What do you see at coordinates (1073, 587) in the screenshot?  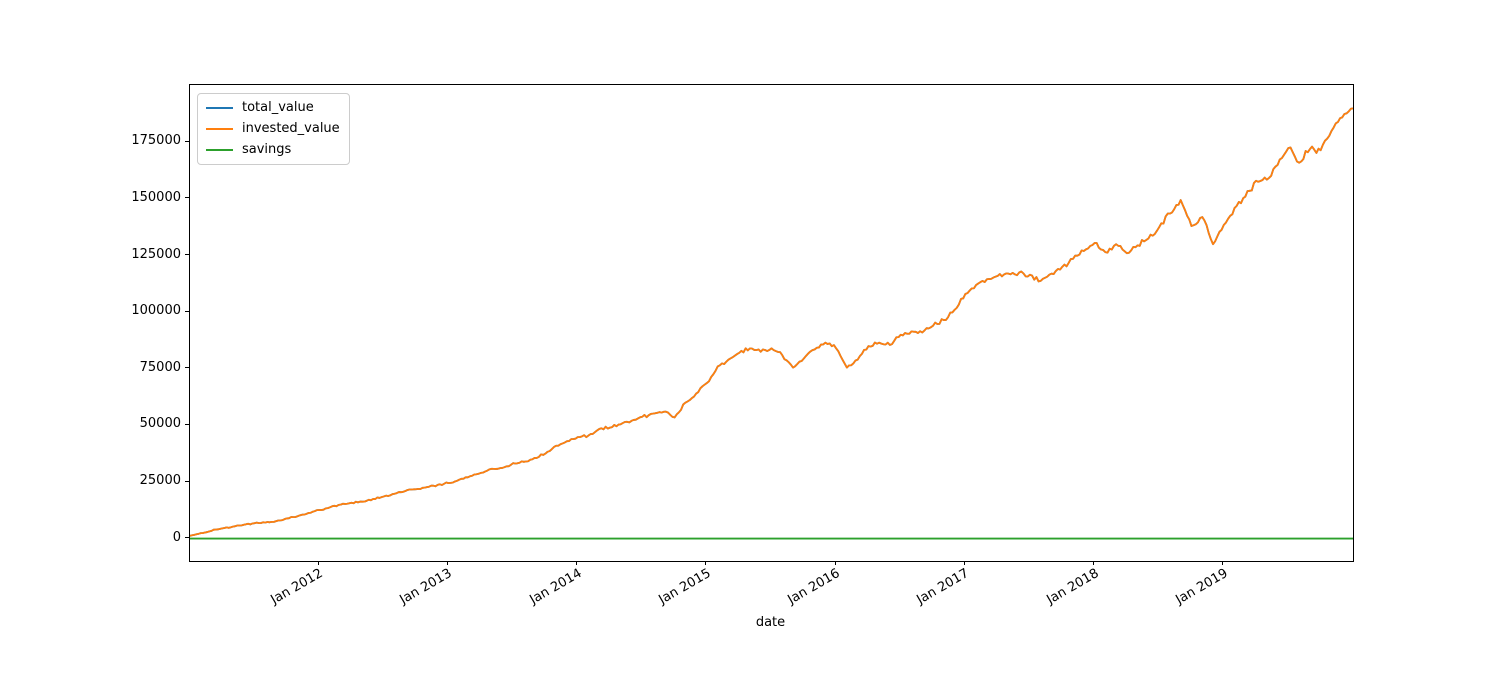 I see `x-tick-label: Jan 2018` at bounding box center [1073, 587].